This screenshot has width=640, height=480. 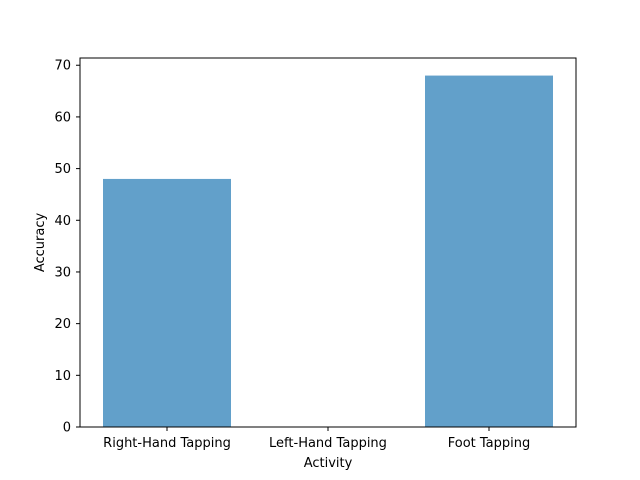 I want to click on y-tick-label: 70, so click(x=62, y=66).